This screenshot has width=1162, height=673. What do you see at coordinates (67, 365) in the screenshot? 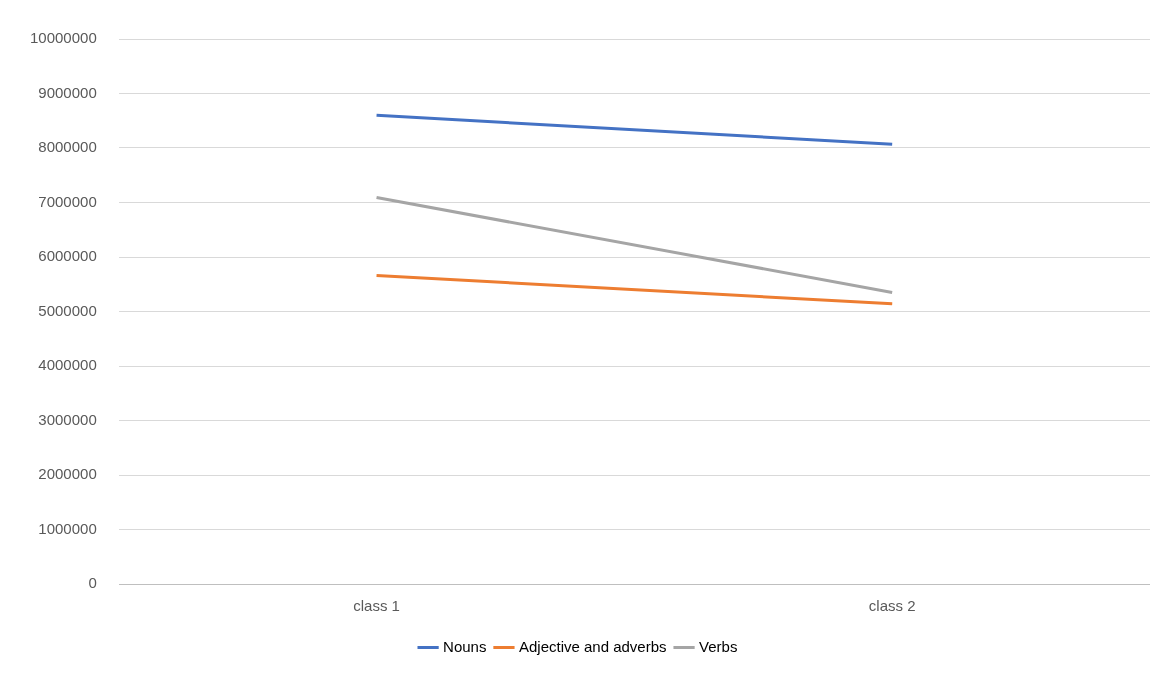
I see `y-tick-label: 4000000` at bounding box center [67, 365].